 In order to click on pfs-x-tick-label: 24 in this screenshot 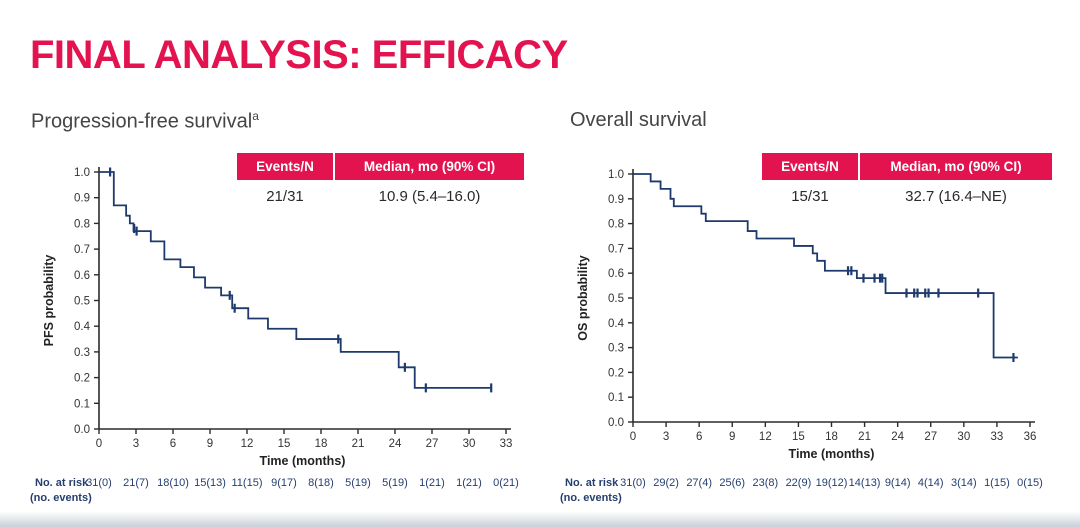, I will do `click(395, 444)`.